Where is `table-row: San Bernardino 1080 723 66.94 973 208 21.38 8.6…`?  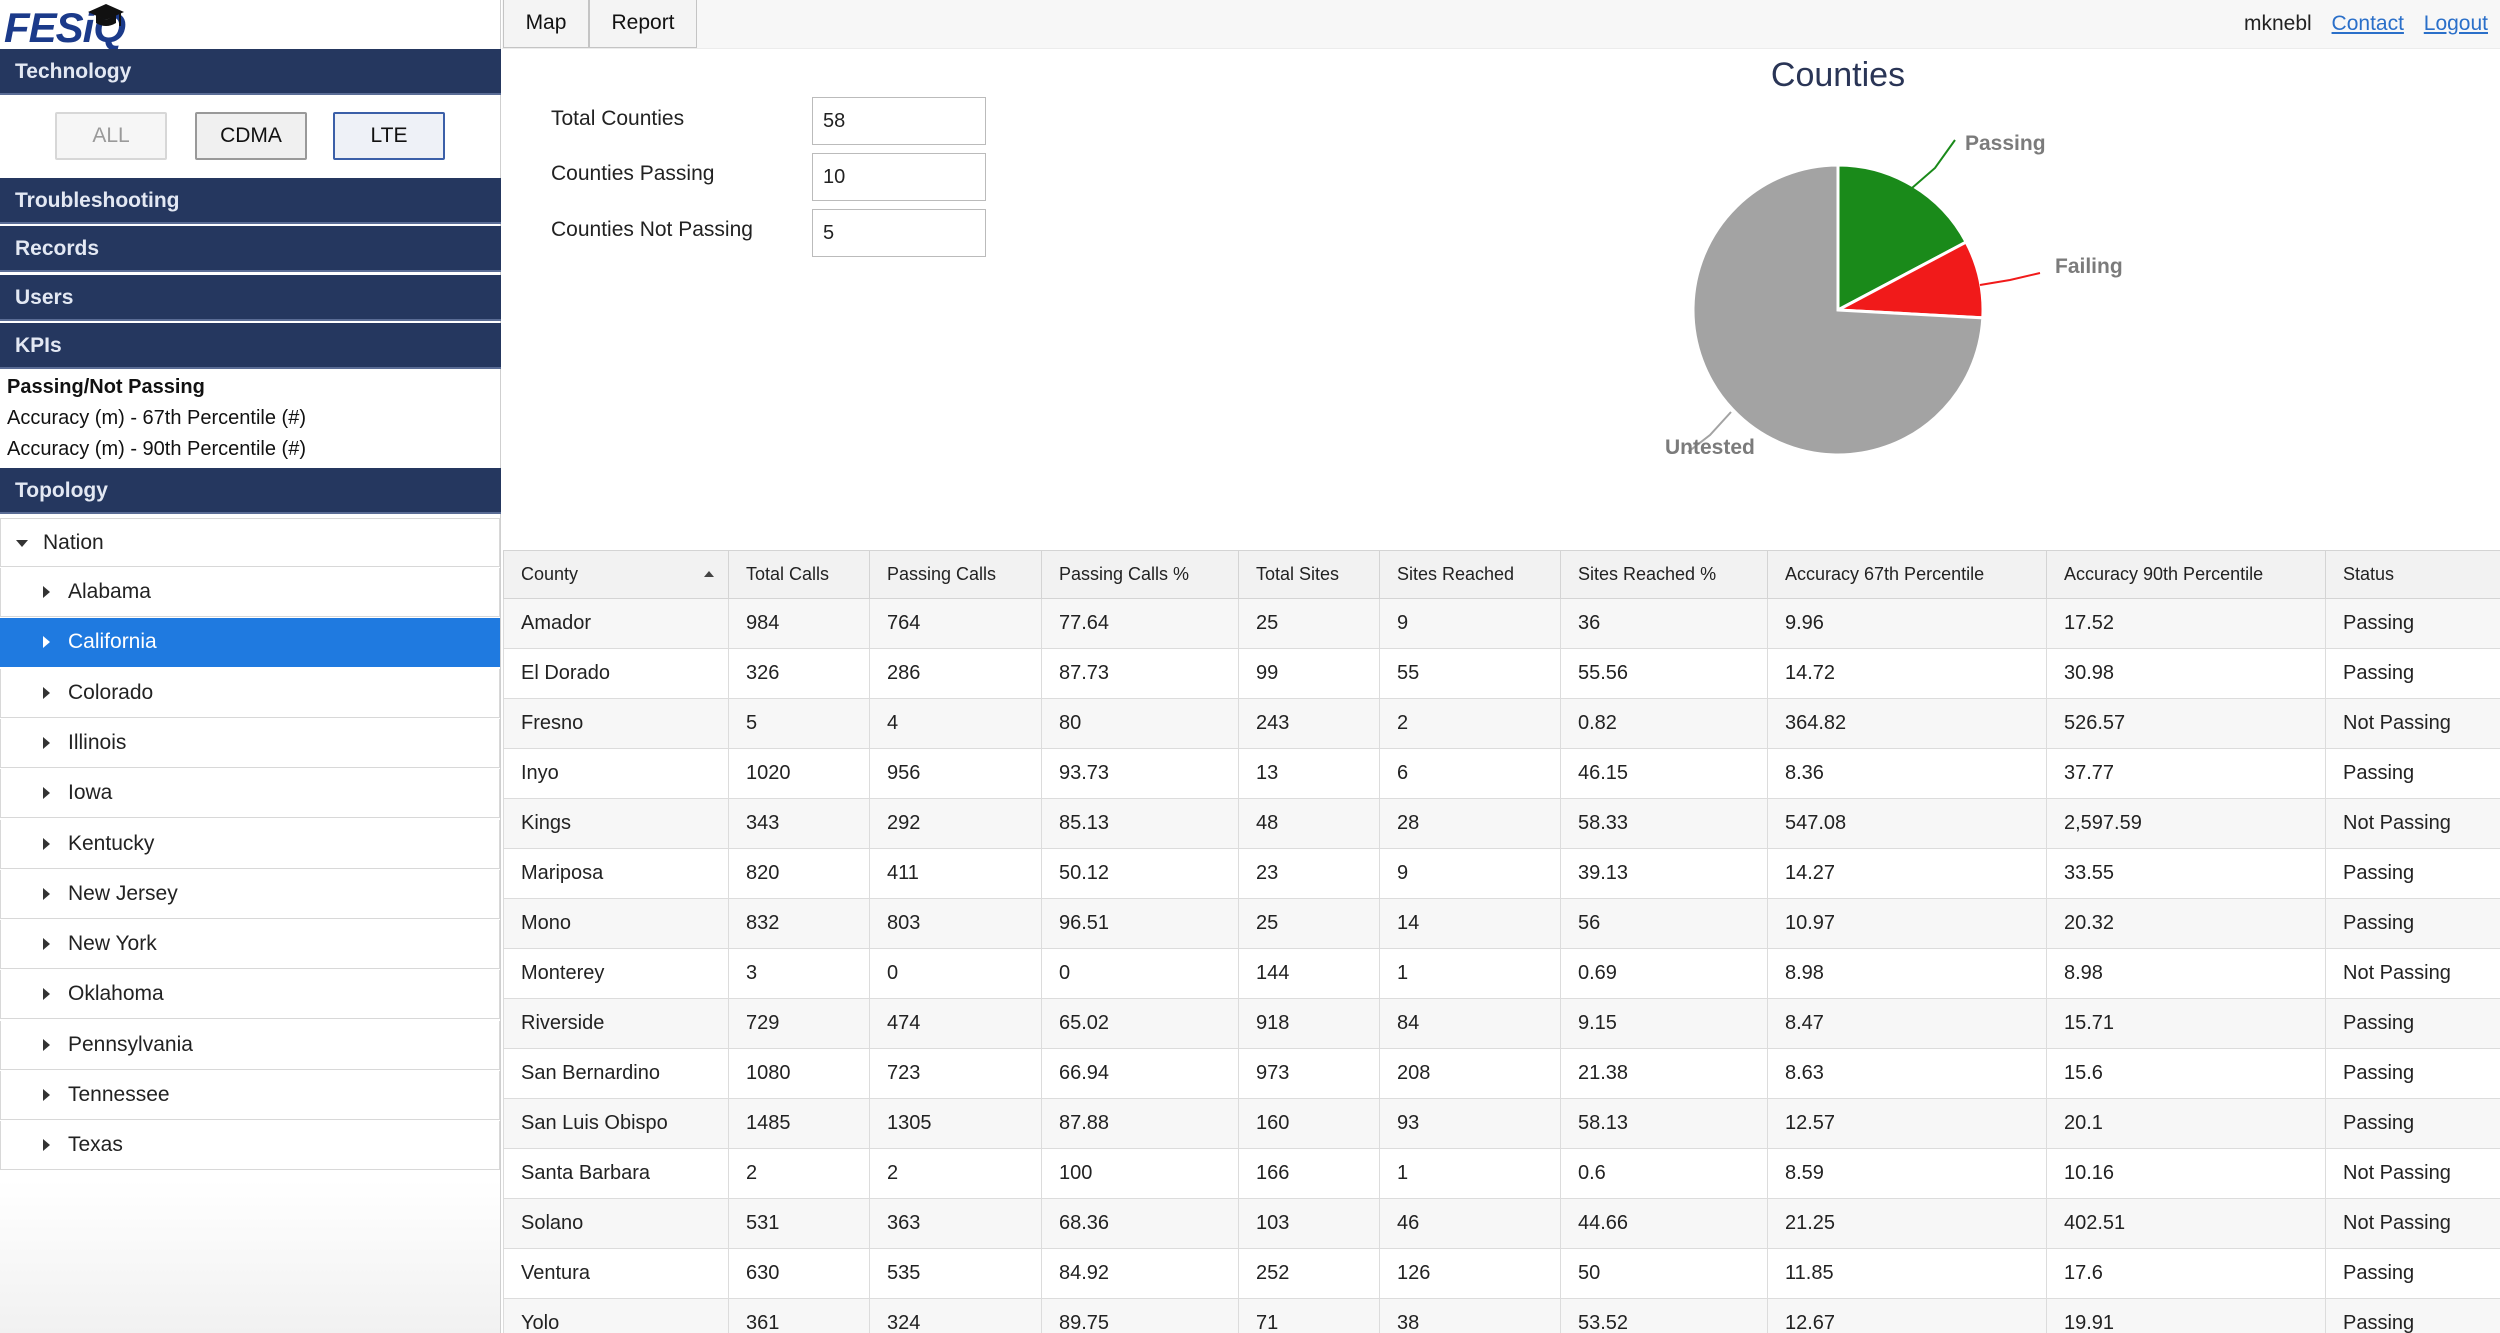
table-row: San Bernardino 1080 723 66.94 973 208 21.38 8.6… is located at coordinates (1501, 1073).